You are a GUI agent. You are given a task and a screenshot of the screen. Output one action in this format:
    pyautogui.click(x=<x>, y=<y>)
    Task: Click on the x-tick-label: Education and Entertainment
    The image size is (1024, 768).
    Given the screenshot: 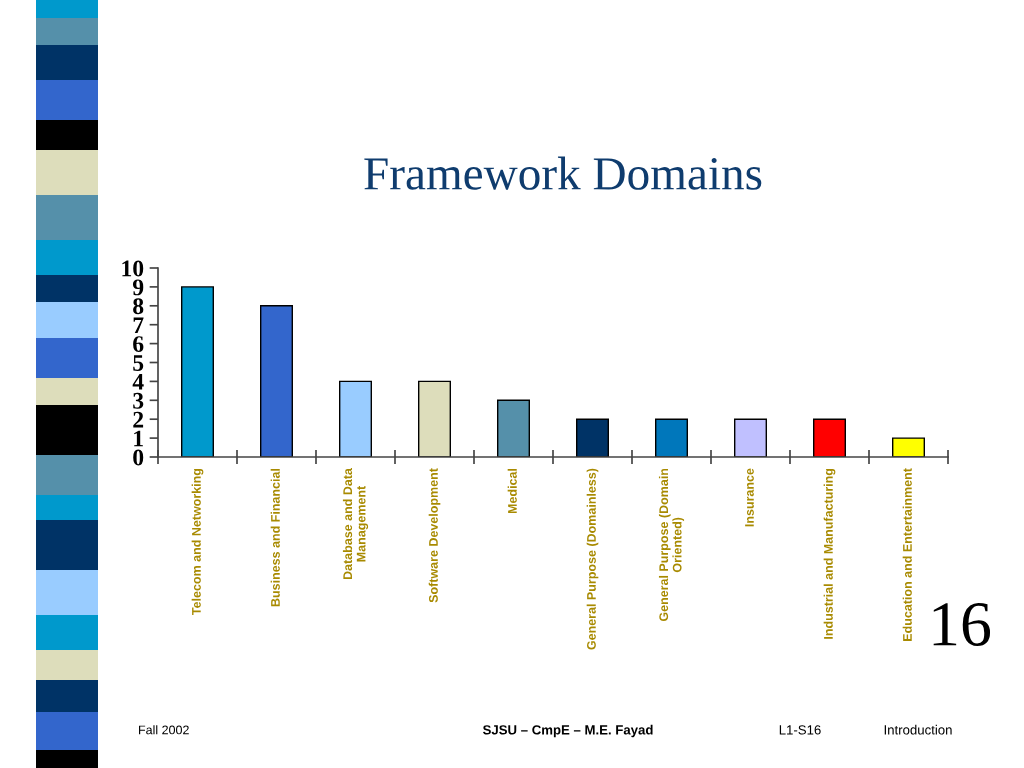 What is the action you would take?
    pyautogui.click(x=907, y=554)
    